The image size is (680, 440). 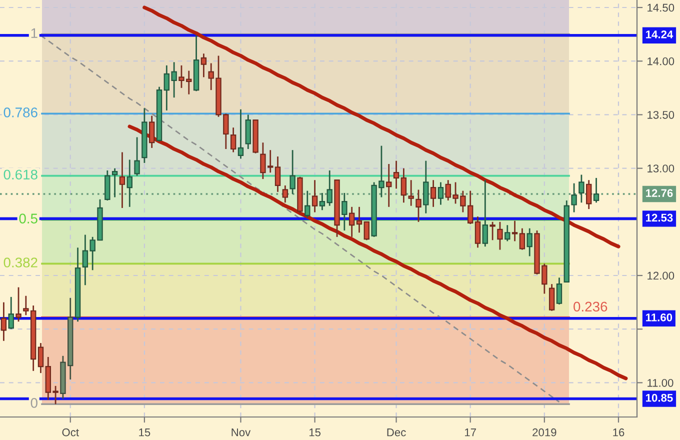 I want to click on x-tick-label: 16, so click(x=618, y=432).